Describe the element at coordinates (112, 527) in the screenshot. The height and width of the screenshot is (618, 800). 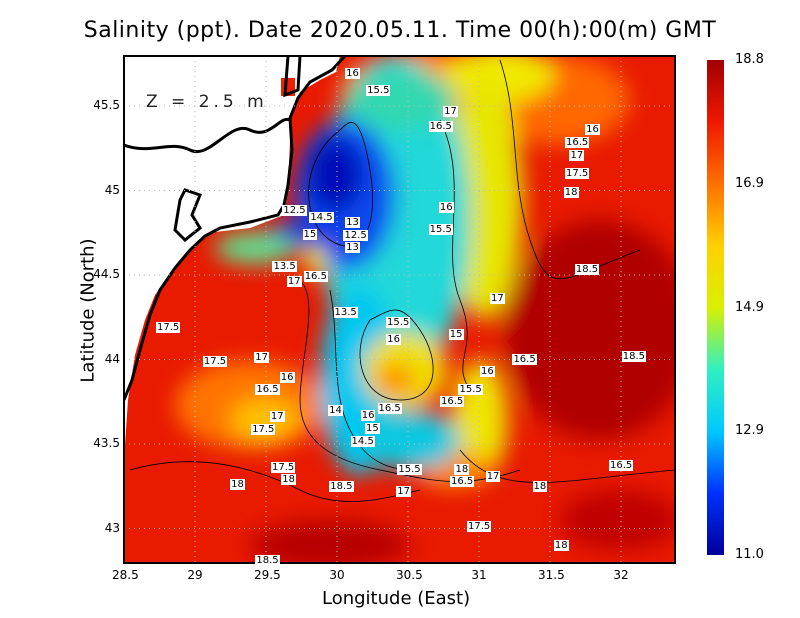
I see `y-tick-label: 43` at that location.